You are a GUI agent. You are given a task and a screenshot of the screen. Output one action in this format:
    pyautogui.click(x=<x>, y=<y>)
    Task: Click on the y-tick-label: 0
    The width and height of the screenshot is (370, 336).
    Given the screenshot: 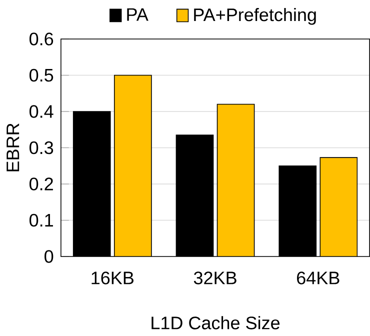 What is the action you would take?
    pyautogui.click(x=49, y=256)
    